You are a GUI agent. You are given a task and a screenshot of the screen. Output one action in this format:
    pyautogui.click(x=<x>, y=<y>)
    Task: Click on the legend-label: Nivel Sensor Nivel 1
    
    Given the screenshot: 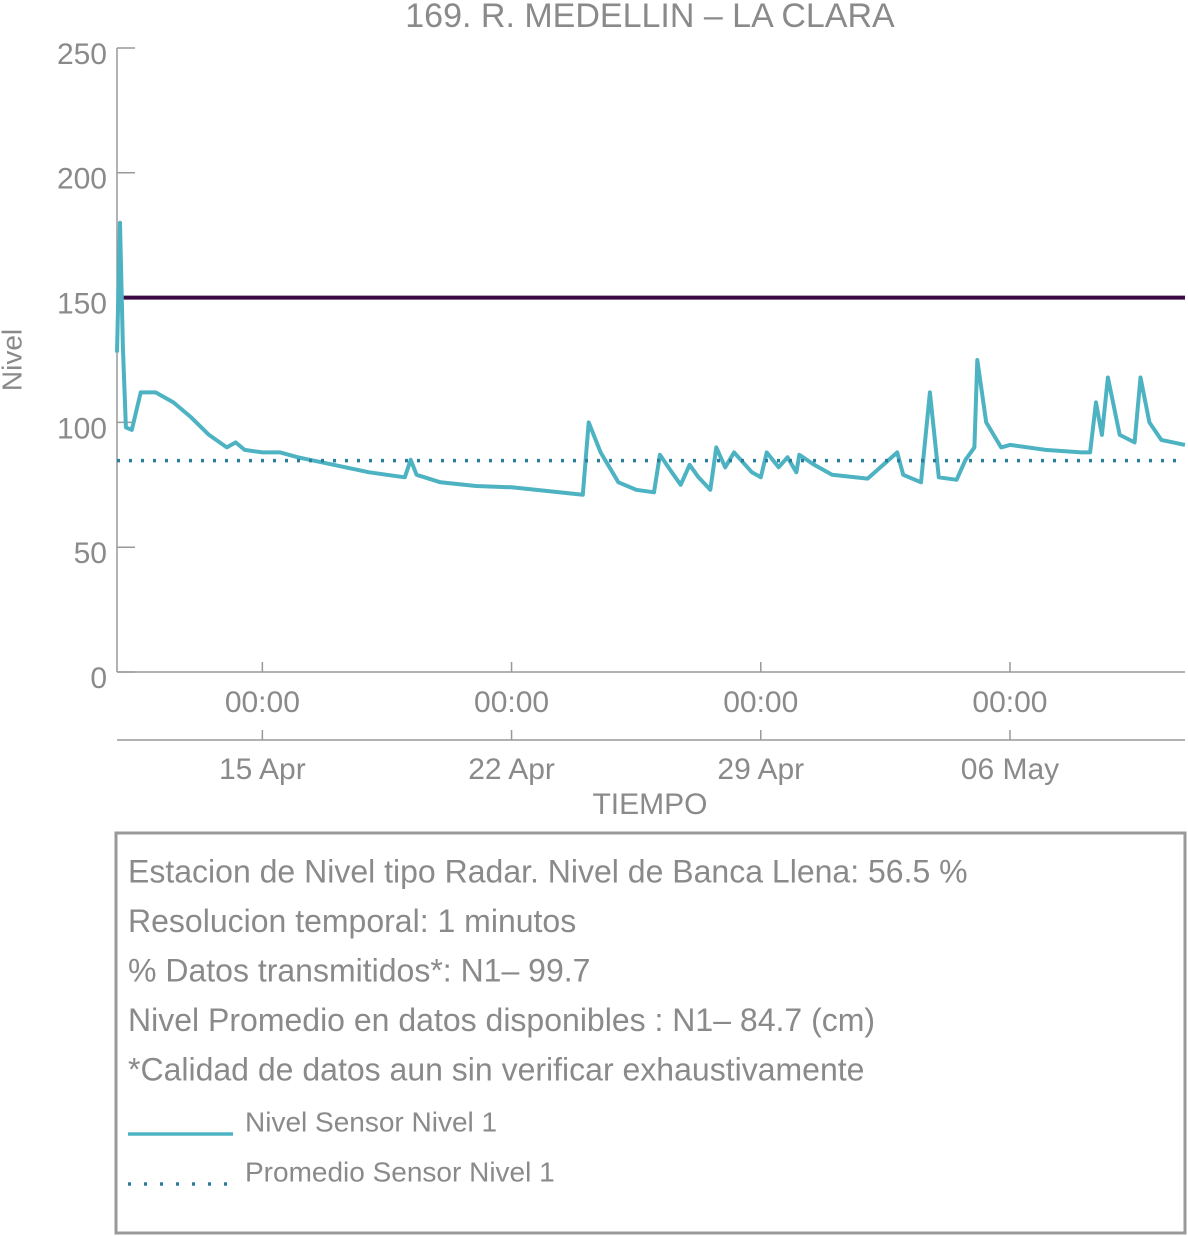 What is the action you would take?
    pyautogui.click(x=371, y=1121)
    